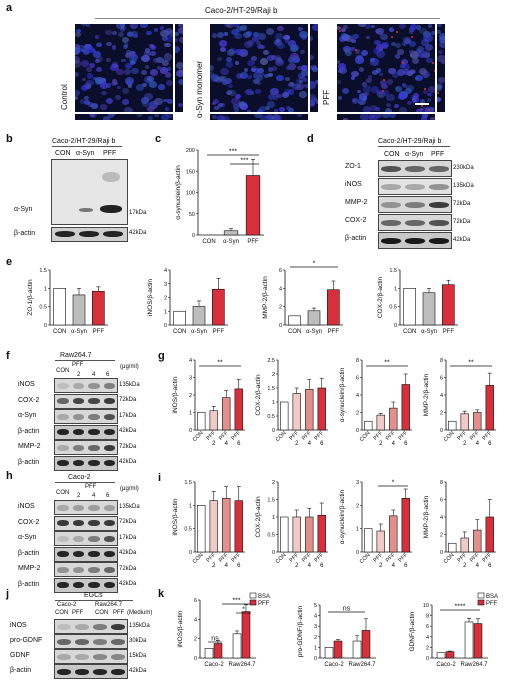 Image resolution: width=507 pixels, height=685 pixels. Describe the element at coordinates (67, 605) in the screenshot. I see `panel-j-group-caco: Caco-2` at that location.